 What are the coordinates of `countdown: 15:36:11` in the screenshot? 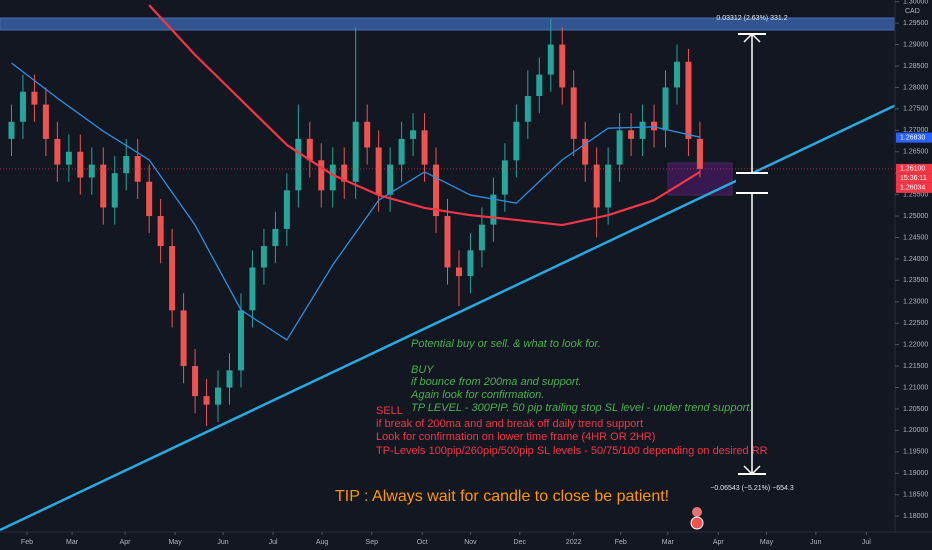 It's located at (913, 178).